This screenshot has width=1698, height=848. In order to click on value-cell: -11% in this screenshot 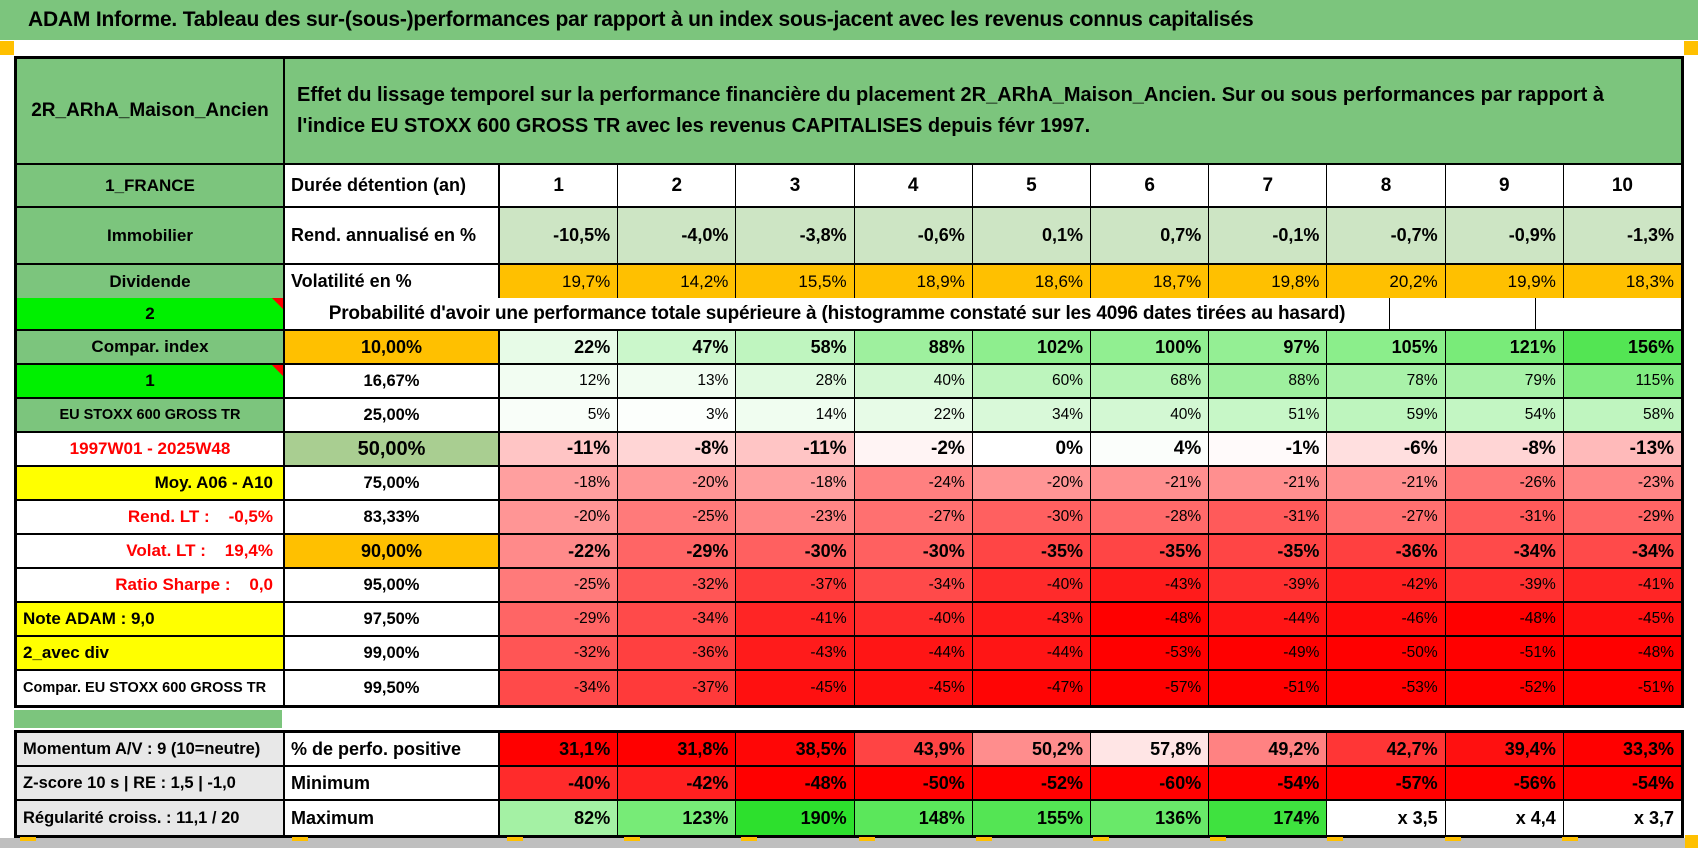, I will do `click(559, 449)`.